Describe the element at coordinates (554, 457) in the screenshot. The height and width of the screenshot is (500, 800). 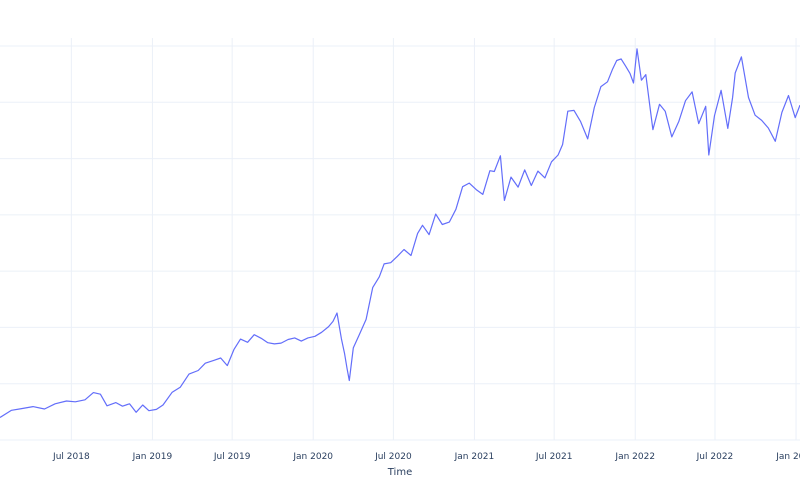
I see `x-tick-label: Jul 2021` at that location.